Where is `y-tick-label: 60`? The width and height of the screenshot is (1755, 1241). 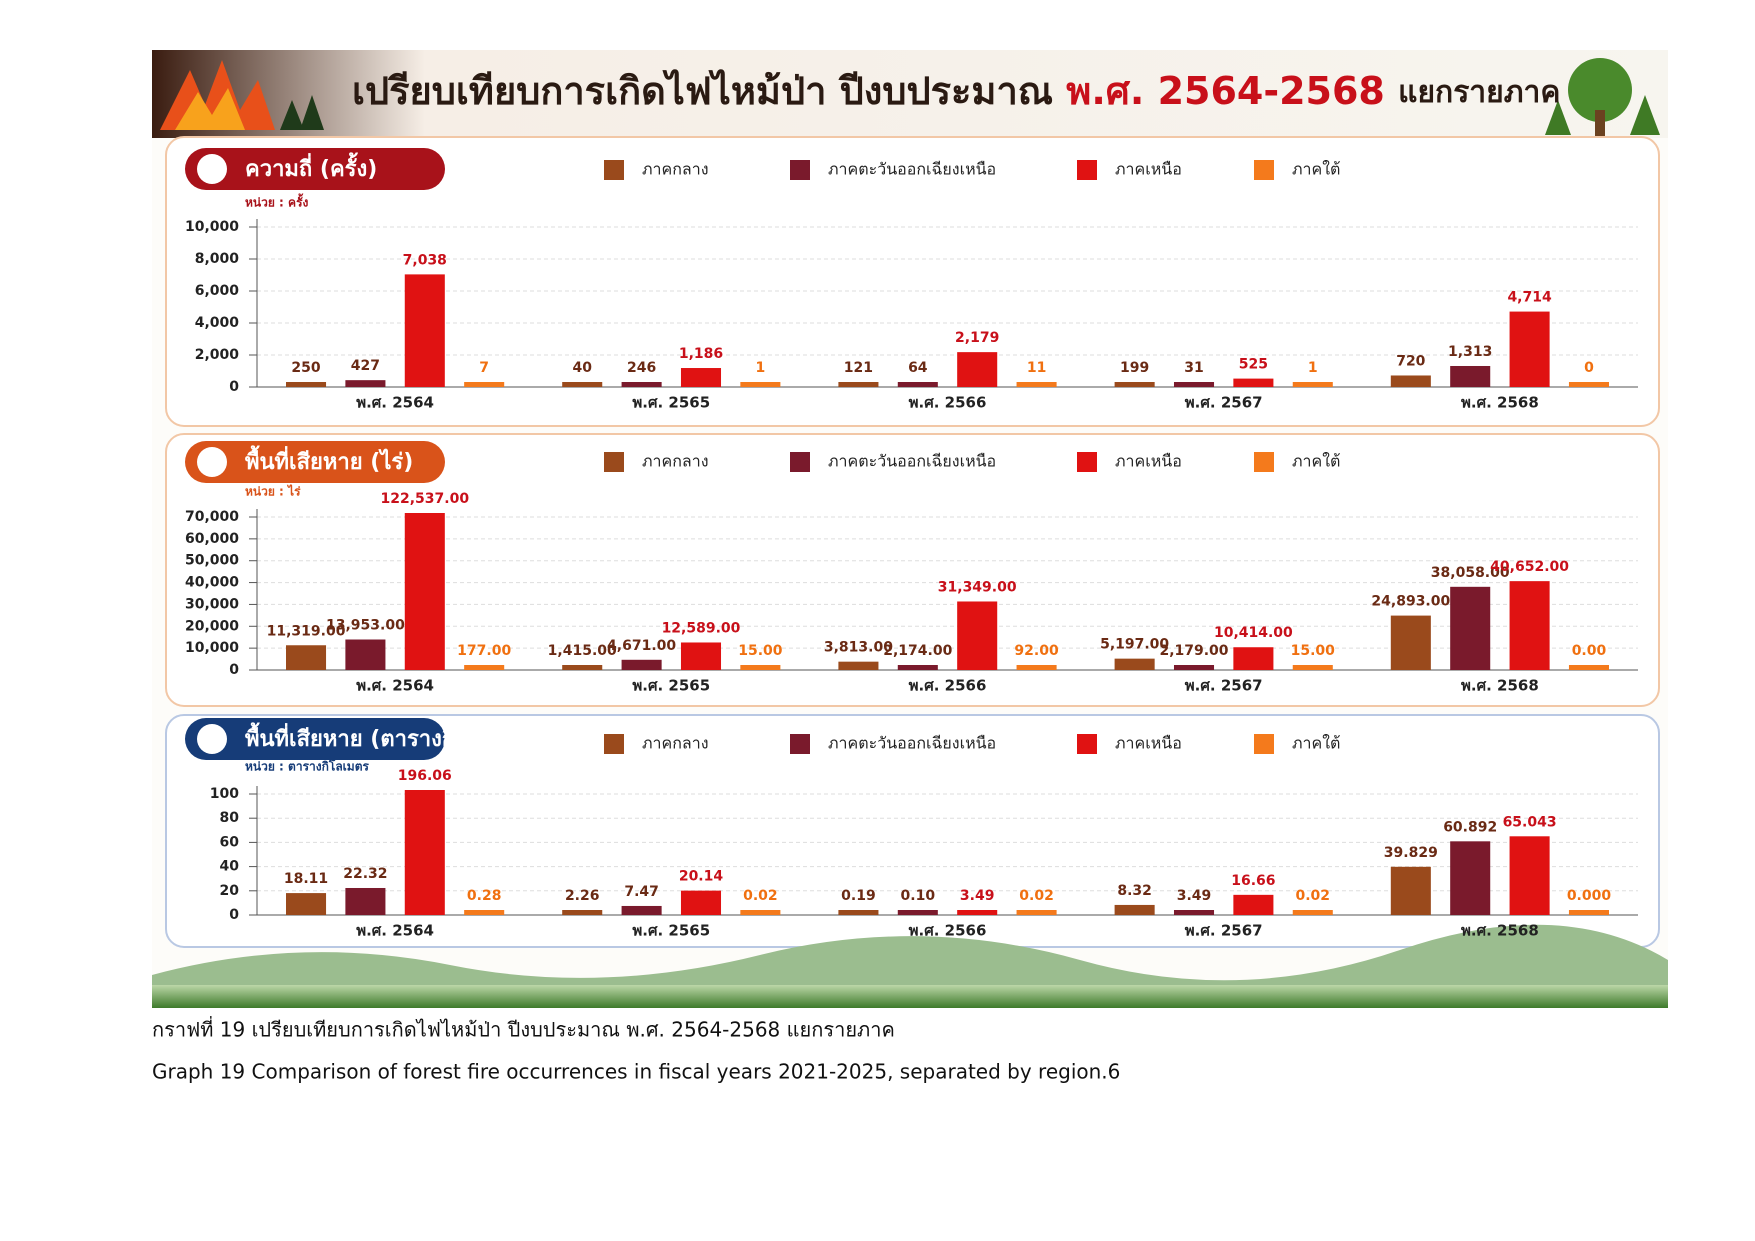
y-tick-label: 60 is located at coordinates (230, 842).